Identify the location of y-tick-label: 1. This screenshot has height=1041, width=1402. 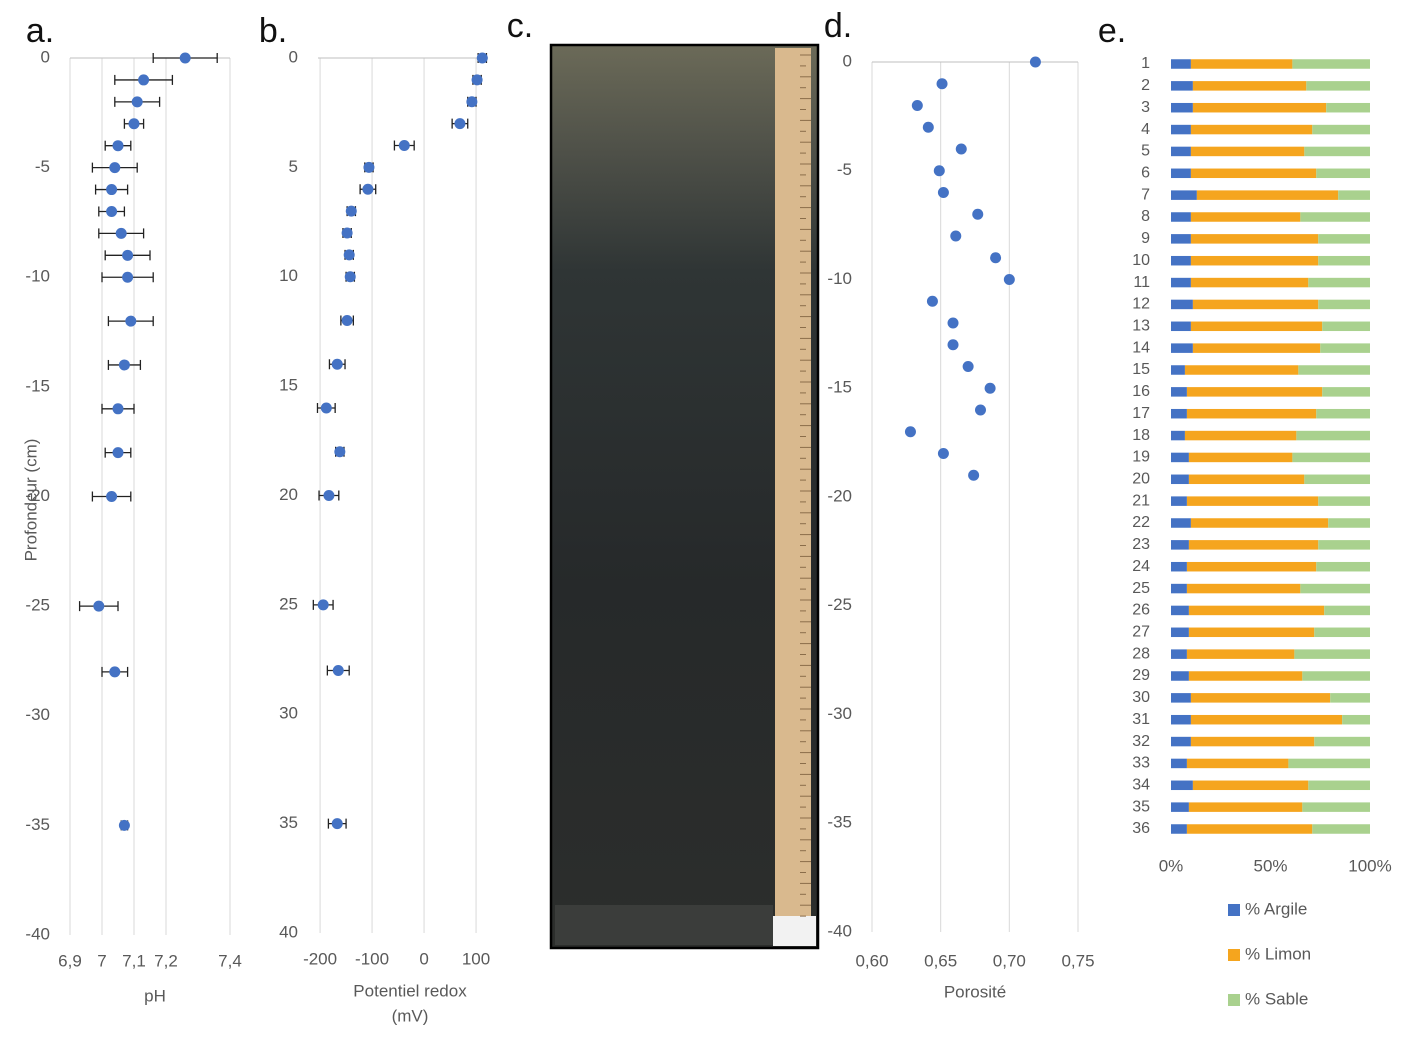
(1145, 63).